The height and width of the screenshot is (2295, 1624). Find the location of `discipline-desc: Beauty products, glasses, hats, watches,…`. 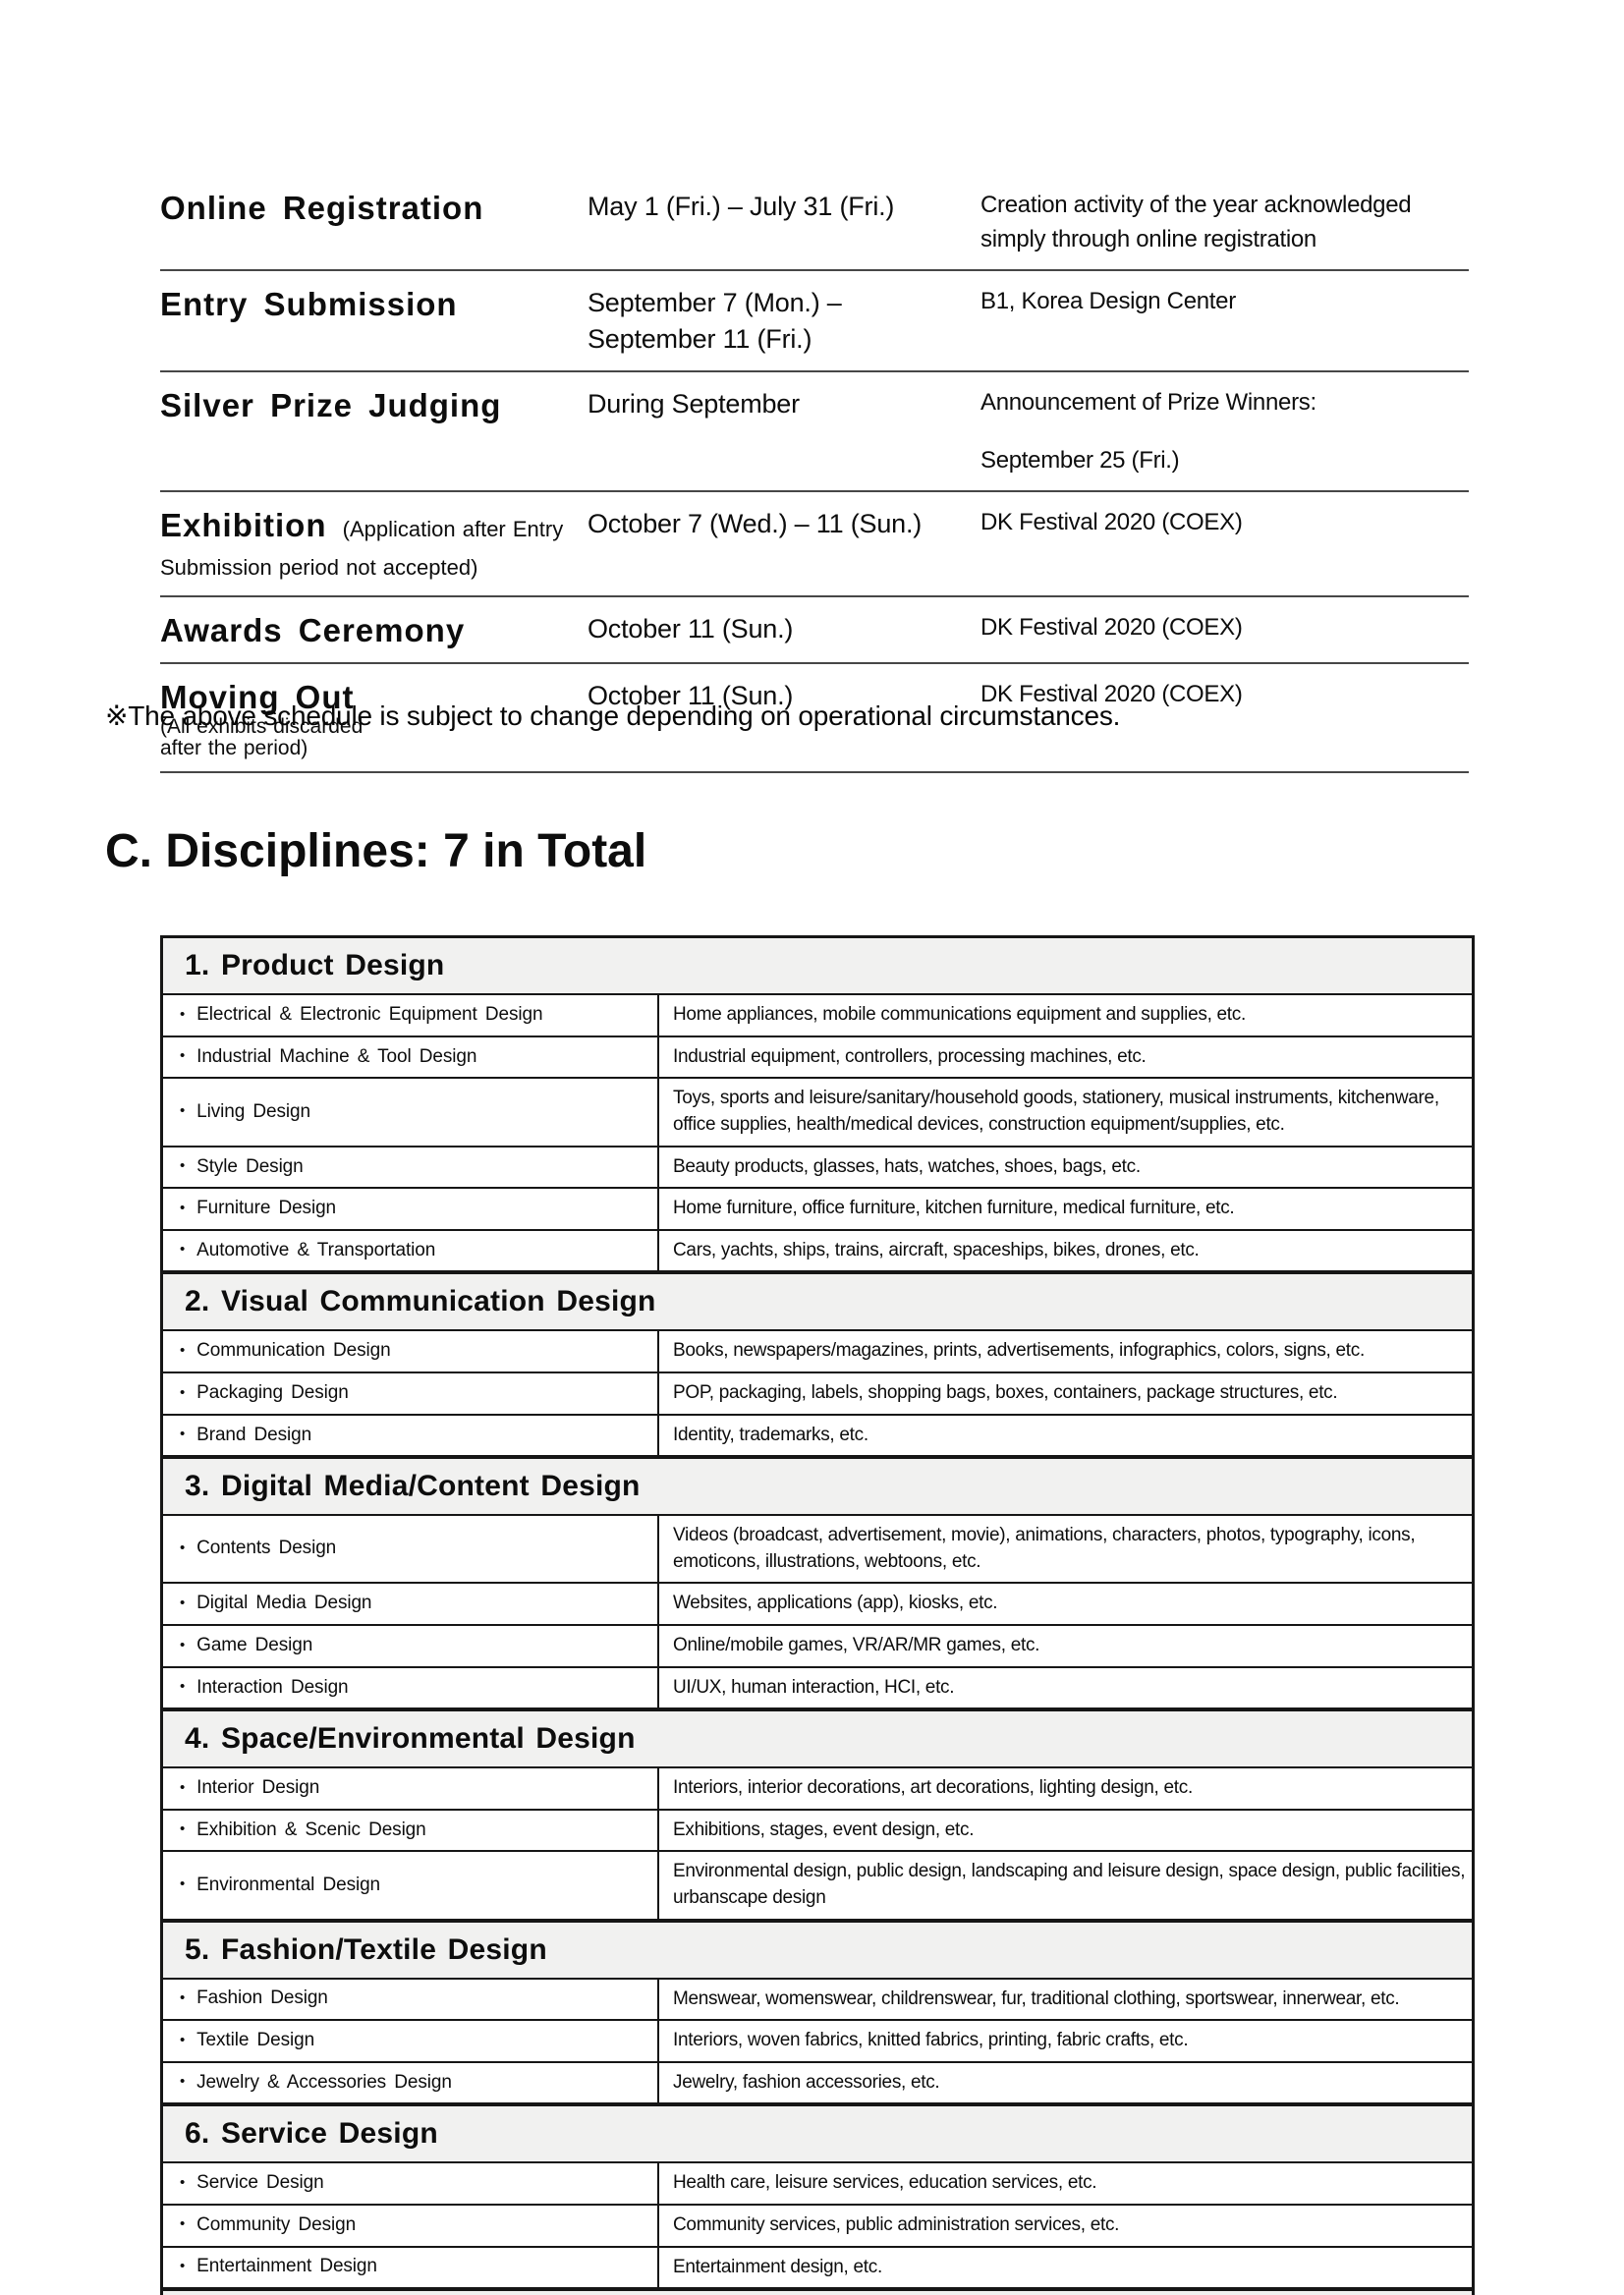

discipline-desc: Beauty products, glasses, hats, watches,… is located at coordinates (907, 1166).